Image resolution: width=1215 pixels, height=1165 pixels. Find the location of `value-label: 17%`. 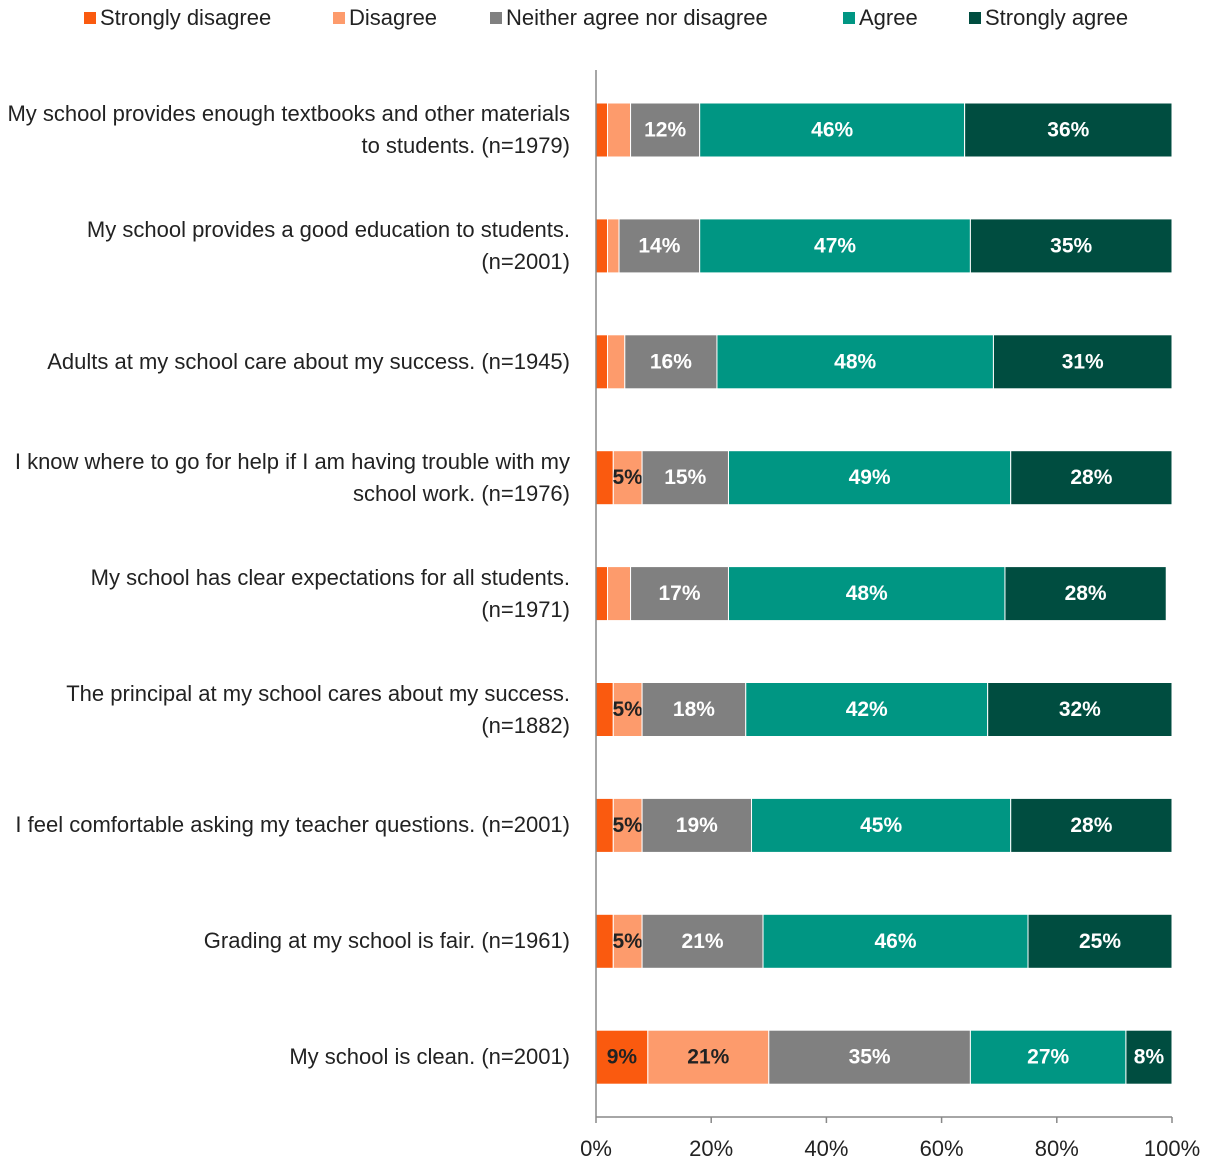

value-label: 17% is located at coordinates (680, 593).